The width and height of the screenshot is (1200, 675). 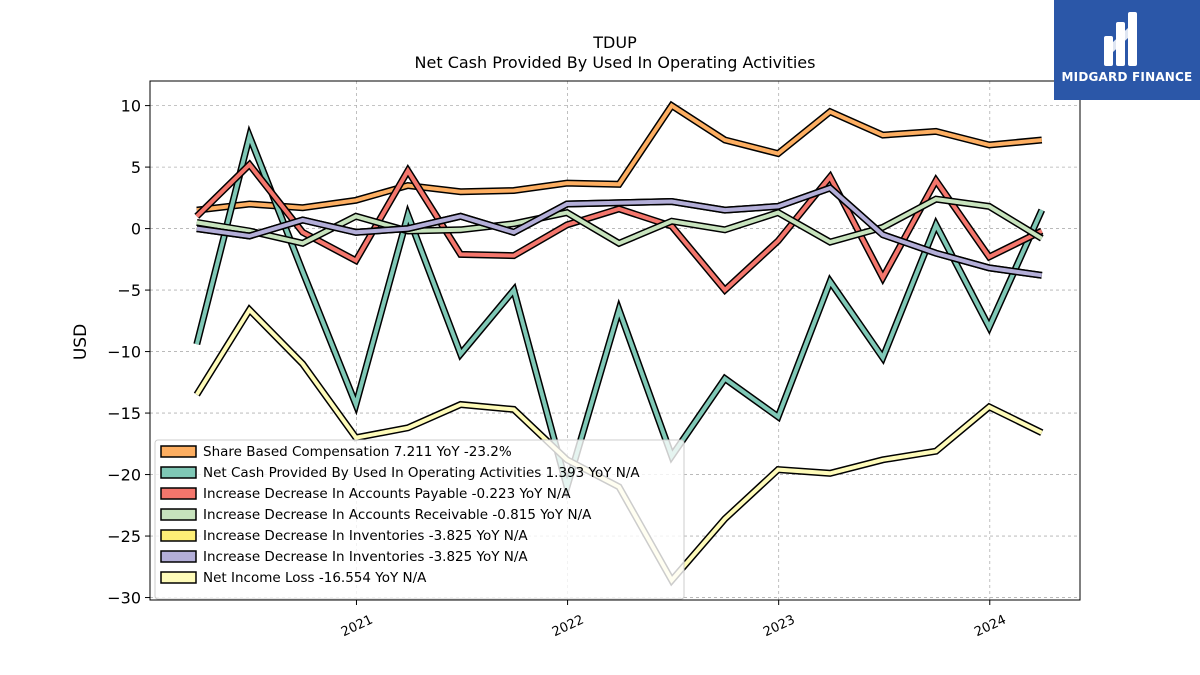 I want to click on x-tick-label: 2021, so click(x=357, y=627).